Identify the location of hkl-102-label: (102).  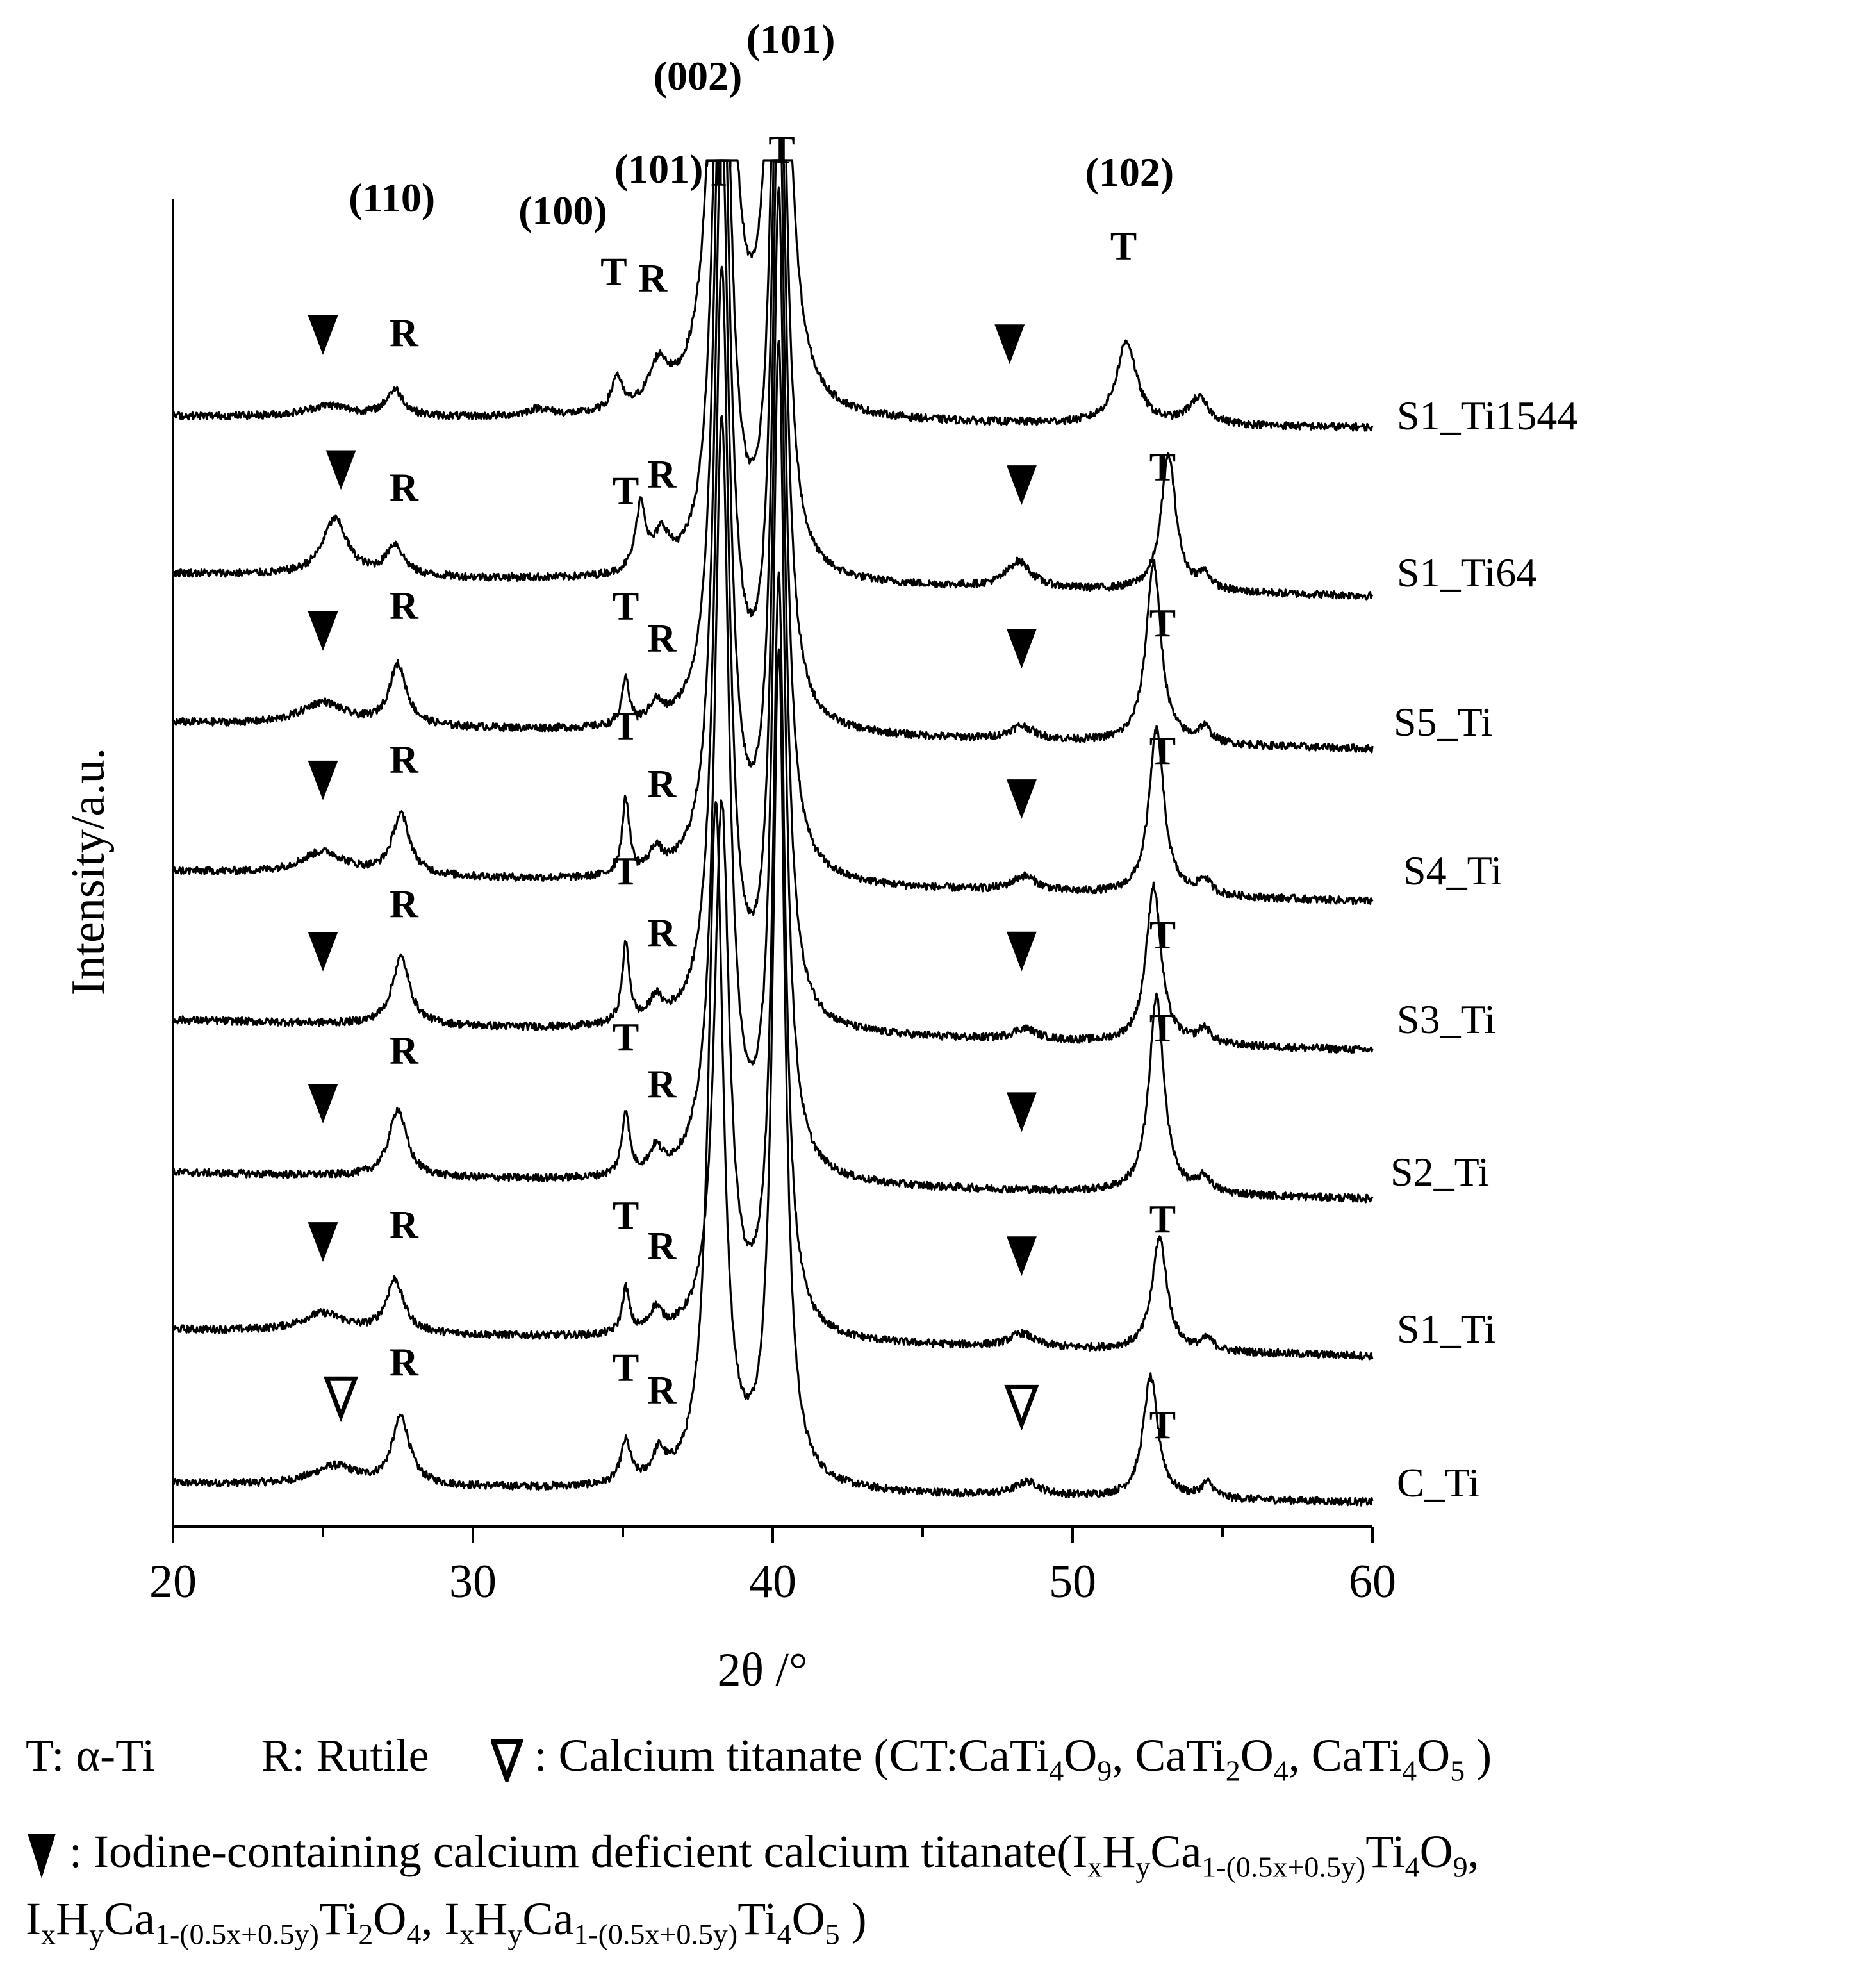
(1129, 172).